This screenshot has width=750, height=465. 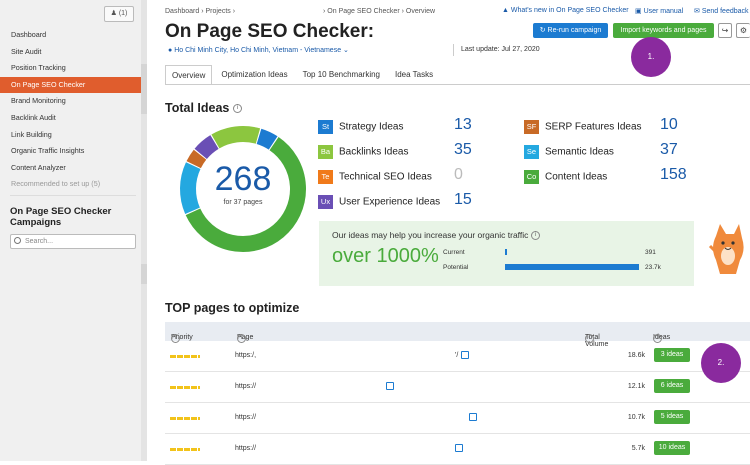 What do you see at coordinates (144, 274) in the screenshot?
I see `scrollbar-thumb-lower` at bounding box center [144, 274].